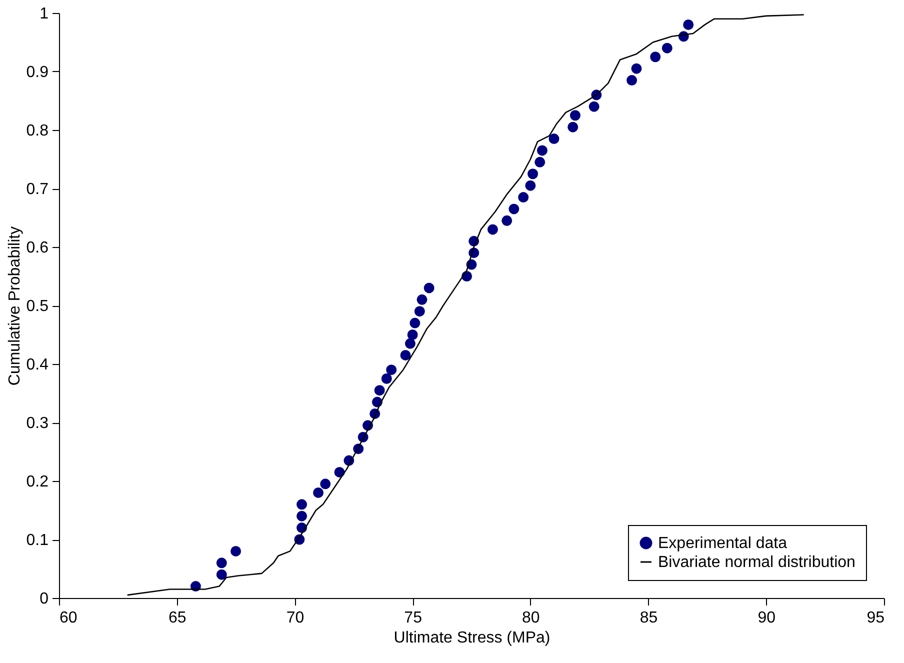  Describe the element at coordinates (413, 618) in the screenshot. I see `x-tick-label: 75` at that location.